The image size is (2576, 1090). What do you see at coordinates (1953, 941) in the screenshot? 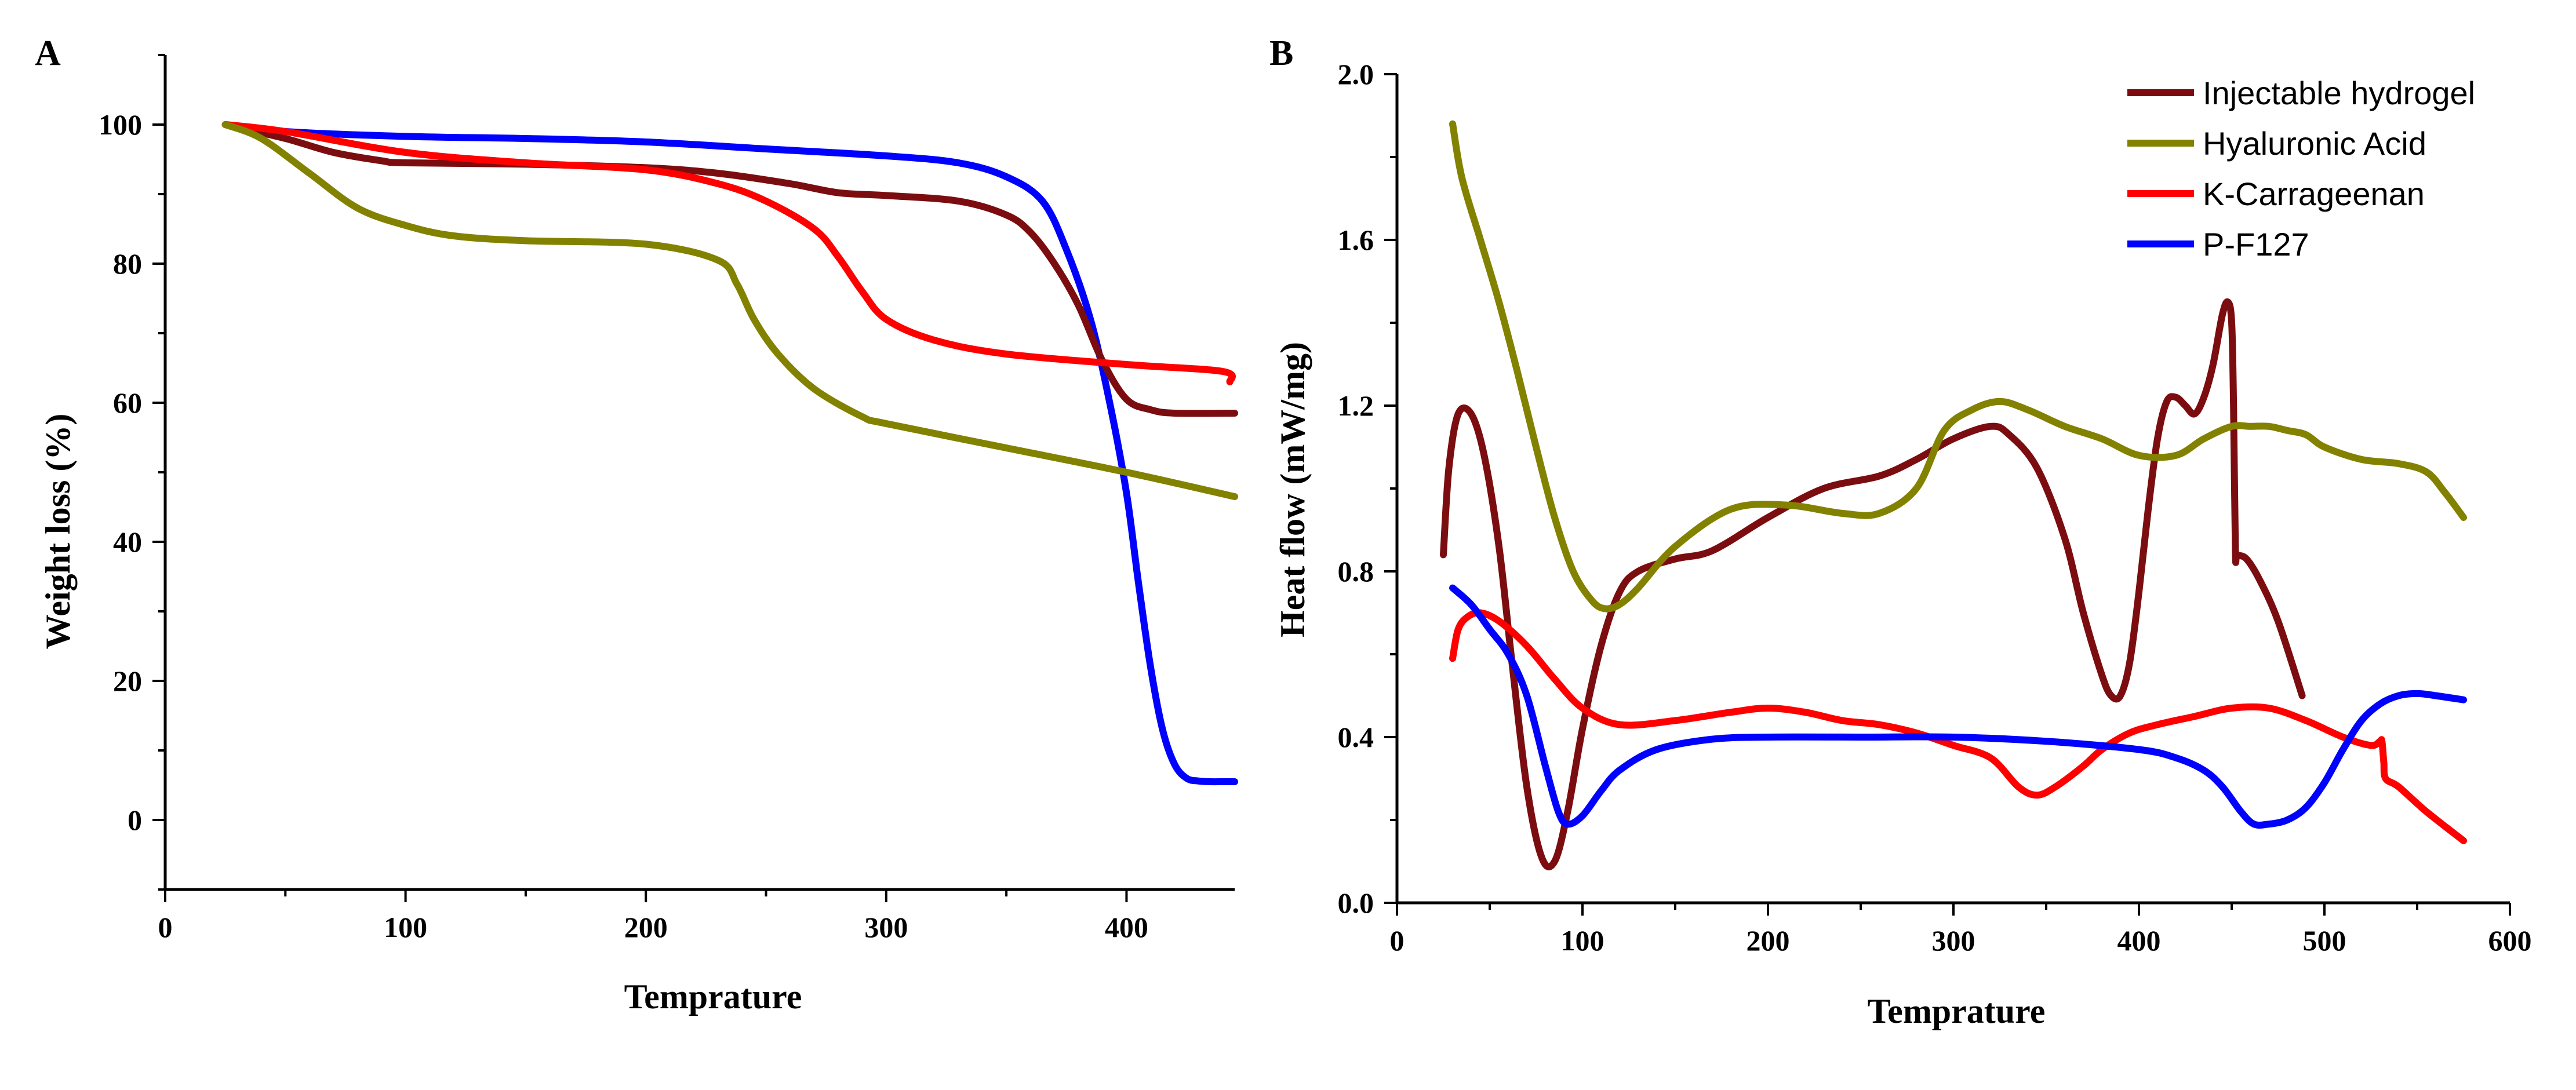
I see `x-tick-label-b: 300` at bounding box center [1953, 941].